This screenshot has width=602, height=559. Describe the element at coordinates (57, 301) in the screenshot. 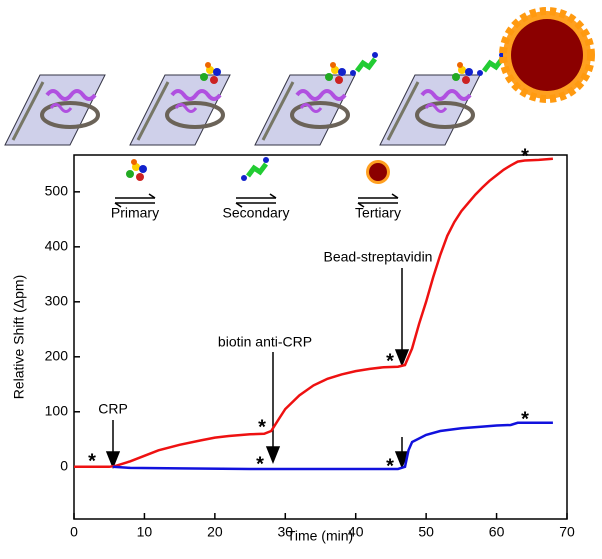

I see `y-tick-label: 300` at that location.